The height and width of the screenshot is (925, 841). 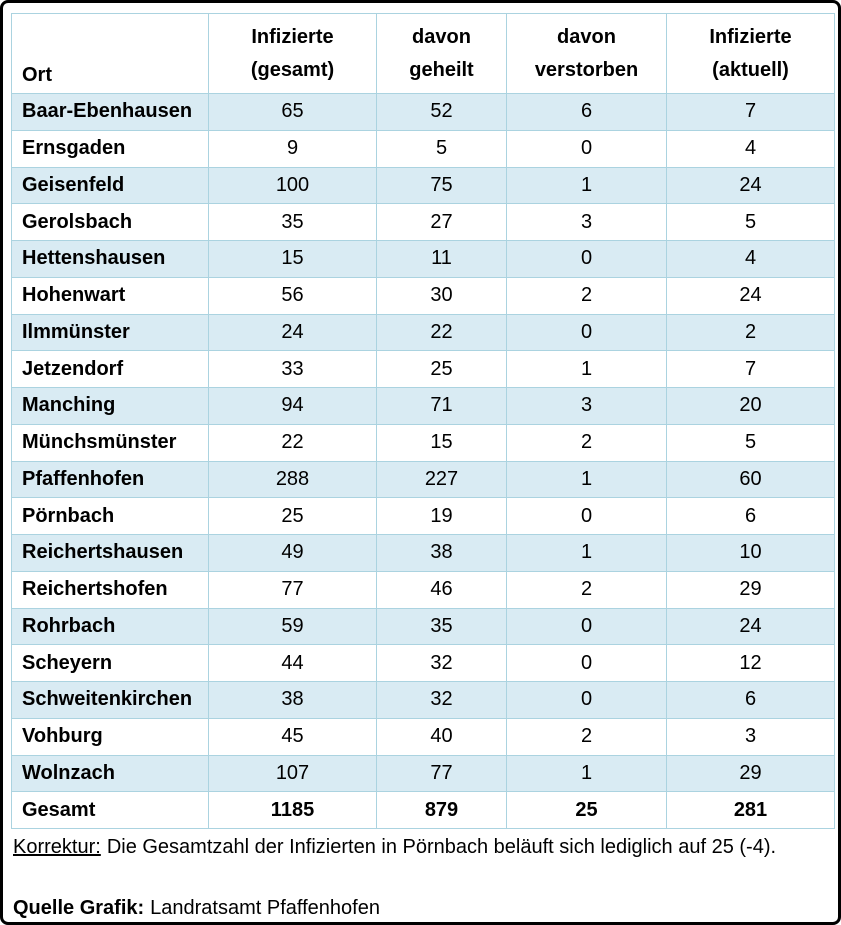 What do you see at coordinates (441, 295) in the screenshot?
I see `value-cell: 30` at bounding box center [441, 295].